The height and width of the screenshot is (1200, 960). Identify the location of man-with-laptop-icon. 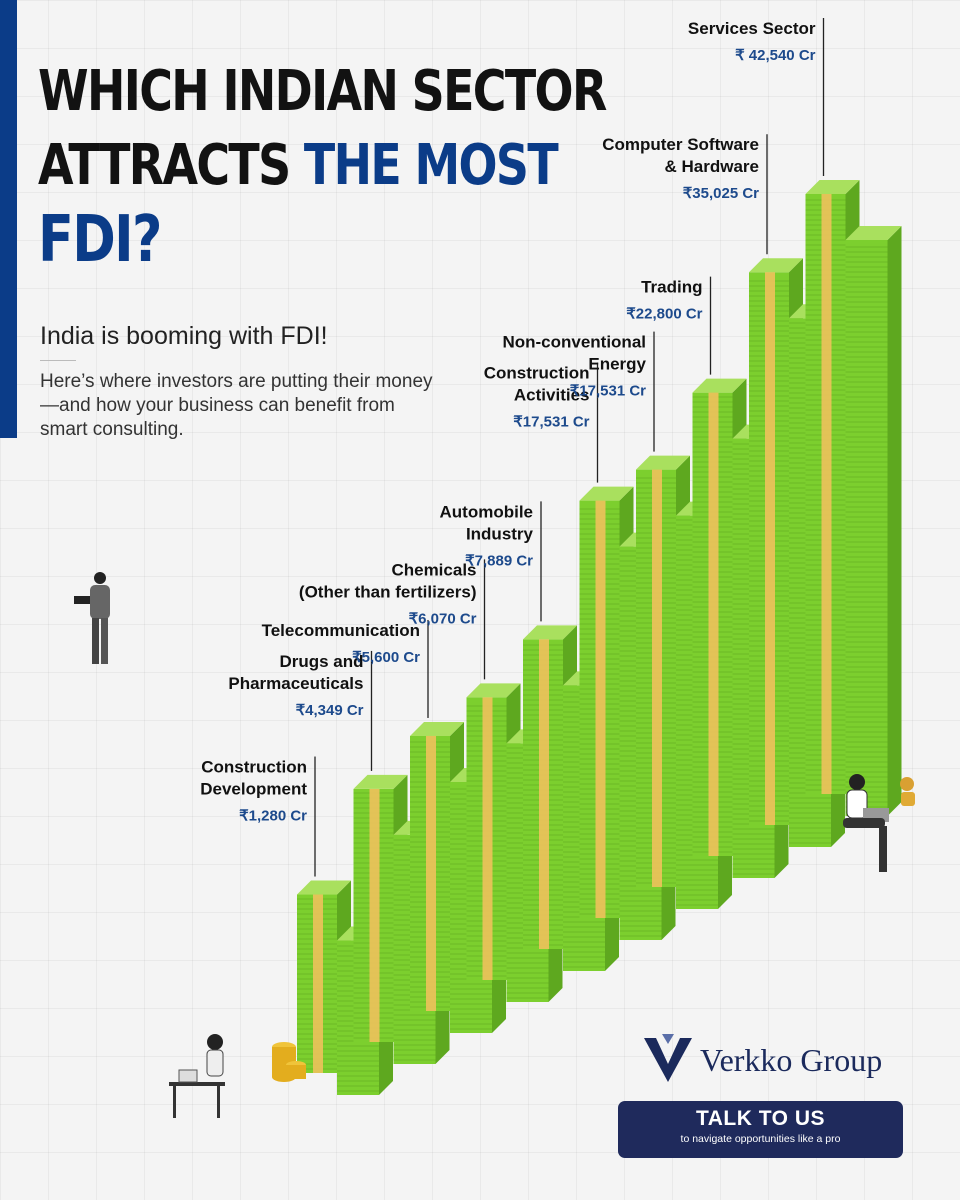
(92, 618).